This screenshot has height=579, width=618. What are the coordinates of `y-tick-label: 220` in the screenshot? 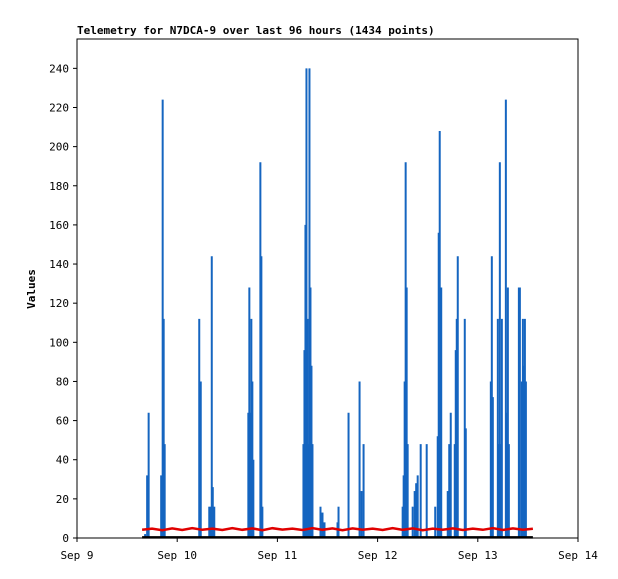 It's located at (59, 107).